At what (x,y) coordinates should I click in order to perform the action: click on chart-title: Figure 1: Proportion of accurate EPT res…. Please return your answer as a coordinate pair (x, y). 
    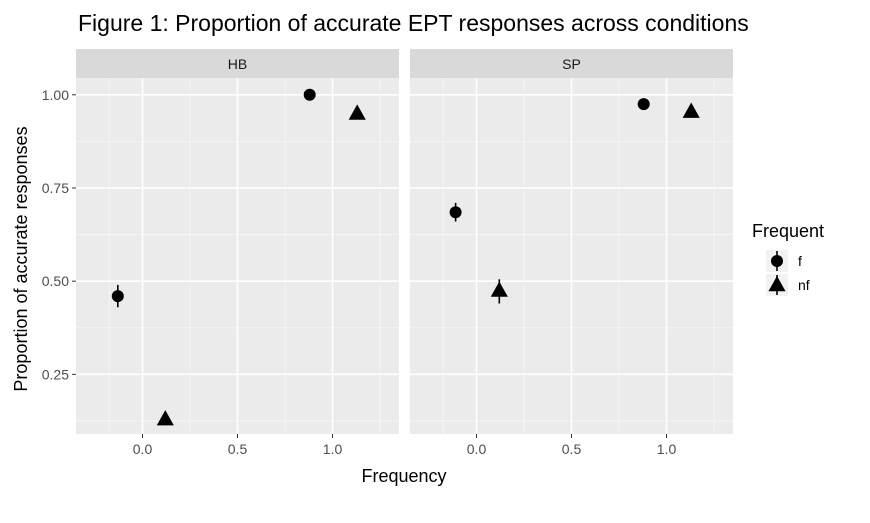
    Looking at the image, I should click on (413, 23).